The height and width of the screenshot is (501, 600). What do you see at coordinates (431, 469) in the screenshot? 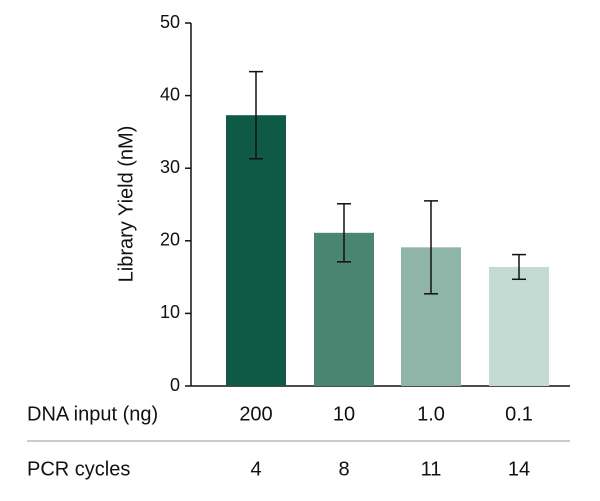
I see `pcr-cycles-value: 11` at bounding box center [431, 469].